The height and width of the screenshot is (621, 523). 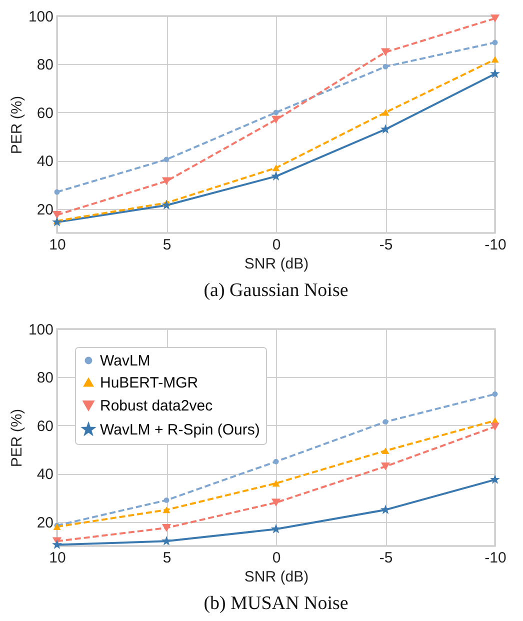 I want to click on text: (b) MUSAN Noise, so click(x=276, y=603).